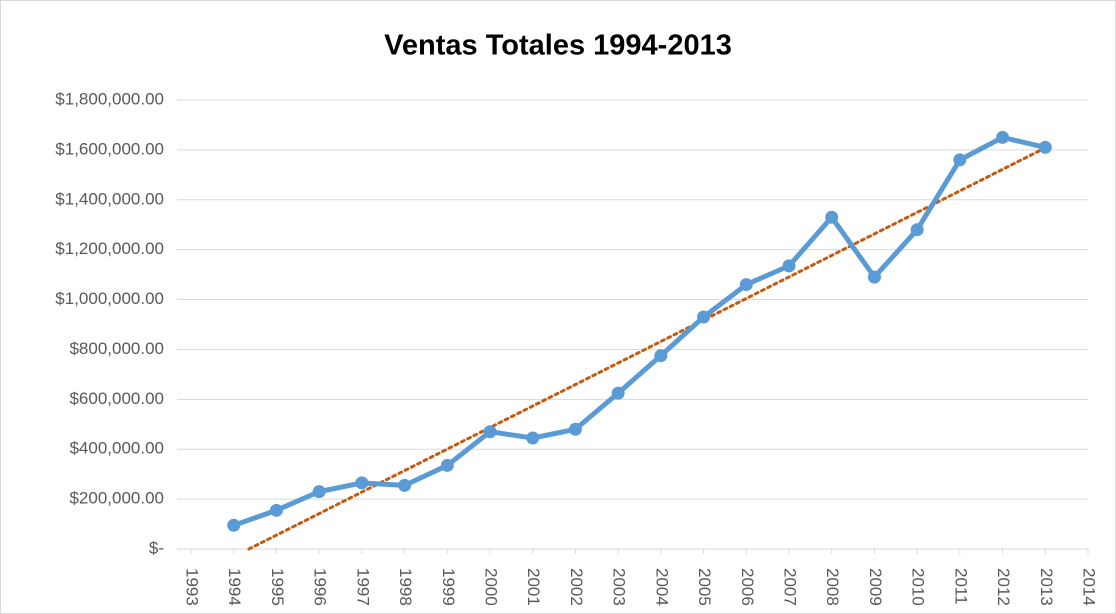 The image size is (1116, 614). Describe the element at coordinates (448, 587) in the screenshot. I see `x-tick-label: 1999` at that location.